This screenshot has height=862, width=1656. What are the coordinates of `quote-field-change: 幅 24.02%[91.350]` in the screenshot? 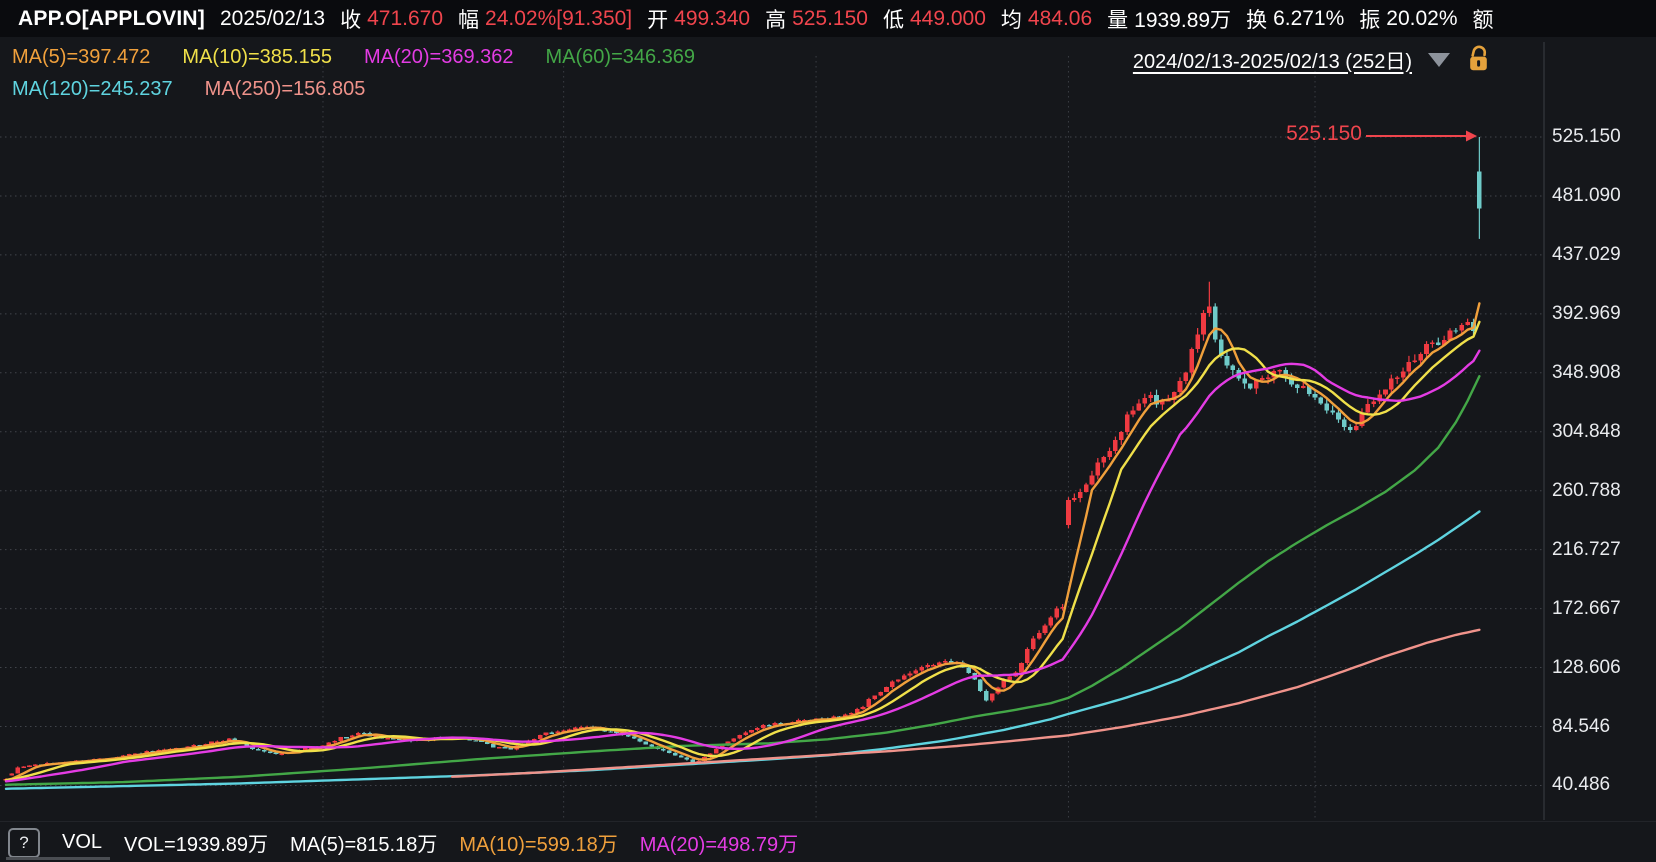 It's located at (545, 19).